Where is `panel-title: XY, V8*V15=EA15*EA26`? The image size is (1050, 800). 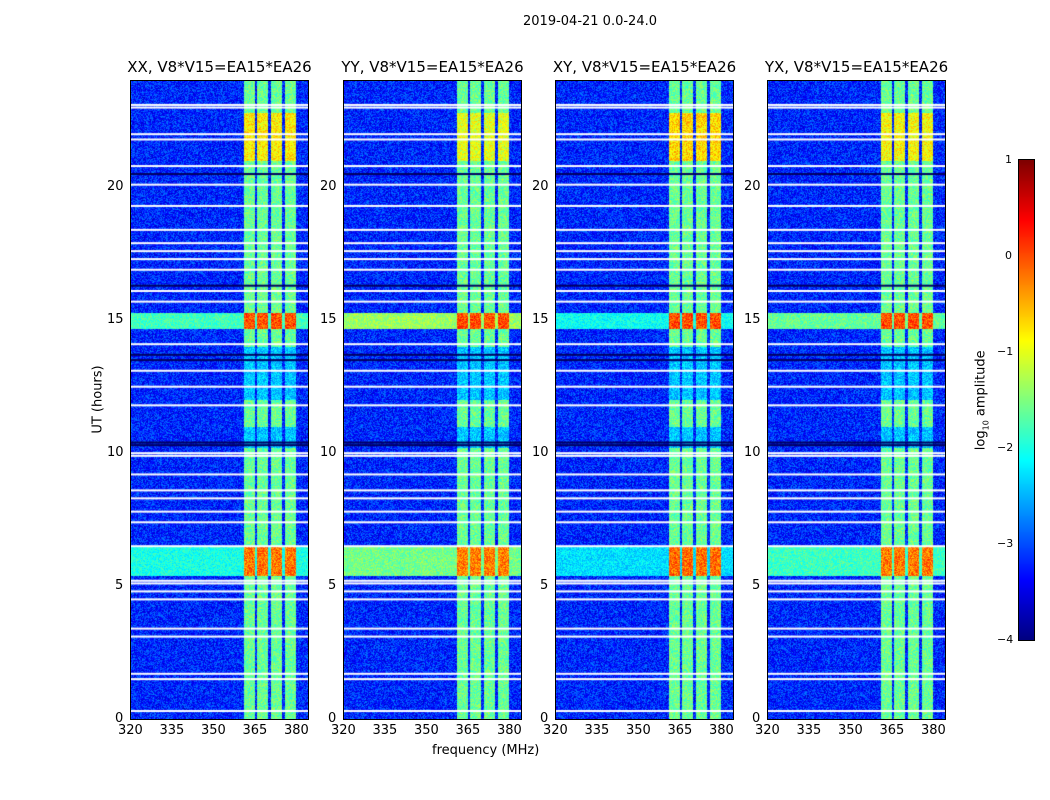 panel-title: XY, V8*V15=EA15*EA26 is located at coordinates (644, 67).